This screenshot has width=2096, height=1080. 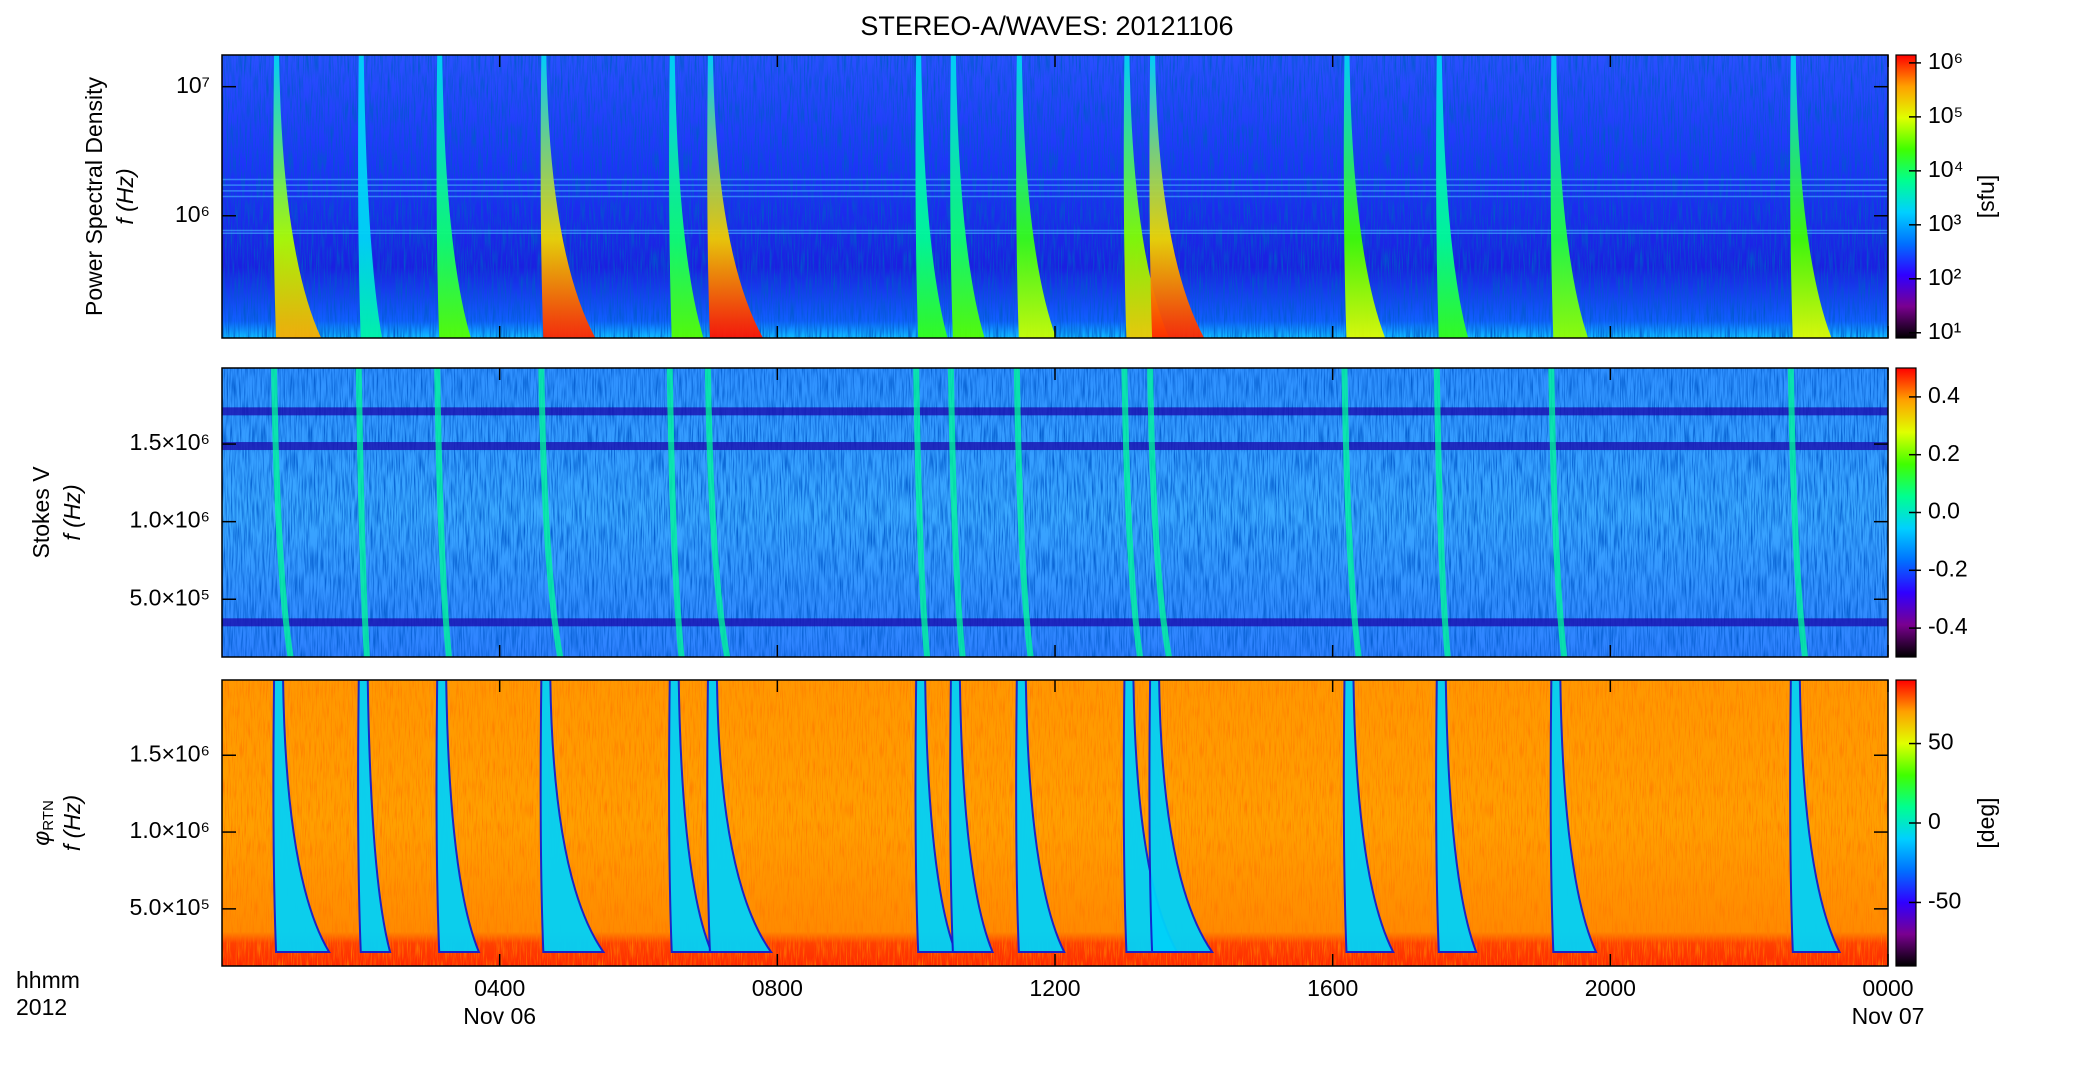 What do you see at coordinates (193, 85) in the screenshot?
I see `y-tick-label: 10⁷` at bounding box center [193, 85].